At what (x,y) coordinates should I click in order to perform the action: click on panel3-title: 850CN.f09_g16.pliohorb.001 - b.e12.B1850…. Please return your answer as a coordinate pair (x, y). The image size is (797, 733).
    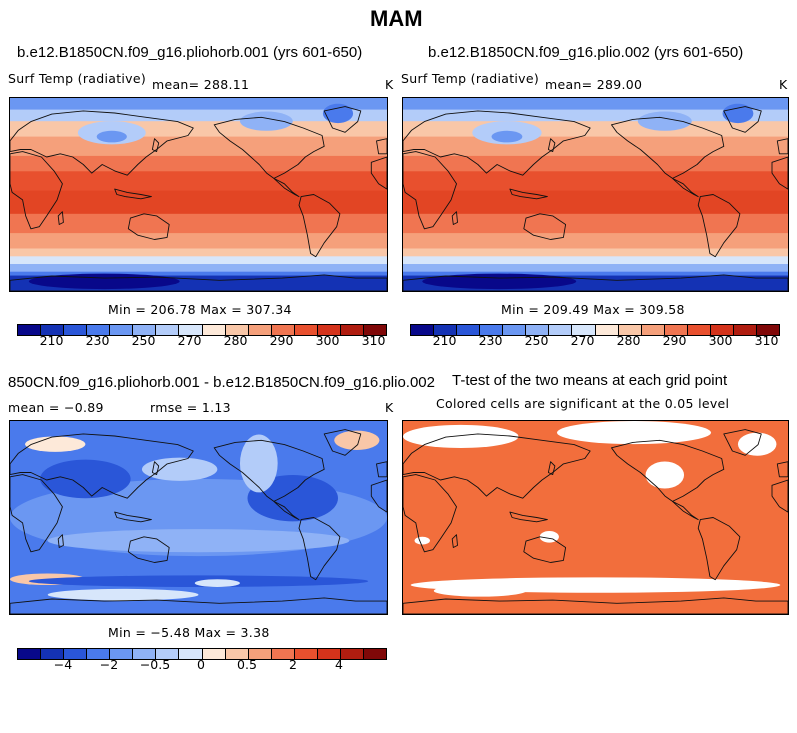
    Looking at the image, I should click on (221, 382).